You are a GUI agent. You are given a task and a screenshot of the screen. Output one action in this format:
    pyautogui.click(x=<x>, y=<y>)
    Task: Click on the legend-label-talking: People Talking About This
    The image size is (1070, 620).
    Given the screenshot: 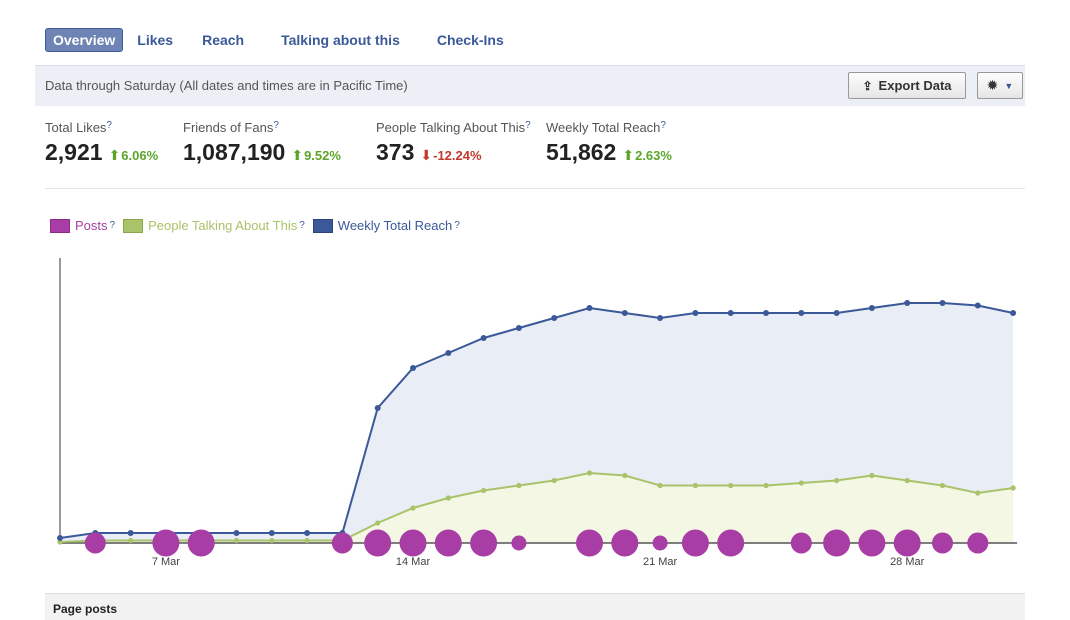 What is the action you would take?
    pyautogui.click(x=223, y=225)
    